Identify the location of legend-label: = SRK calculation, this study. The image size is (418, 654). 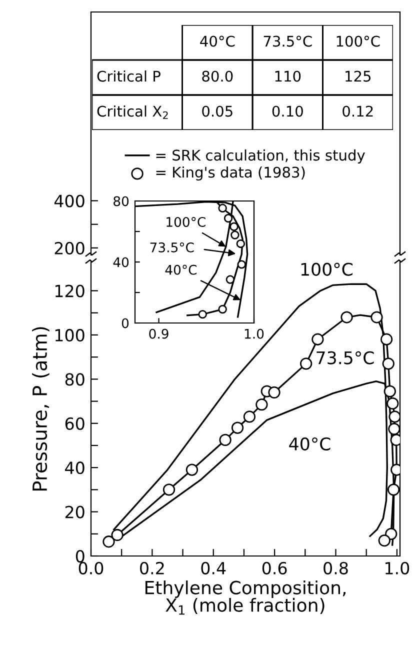
(260, 156).